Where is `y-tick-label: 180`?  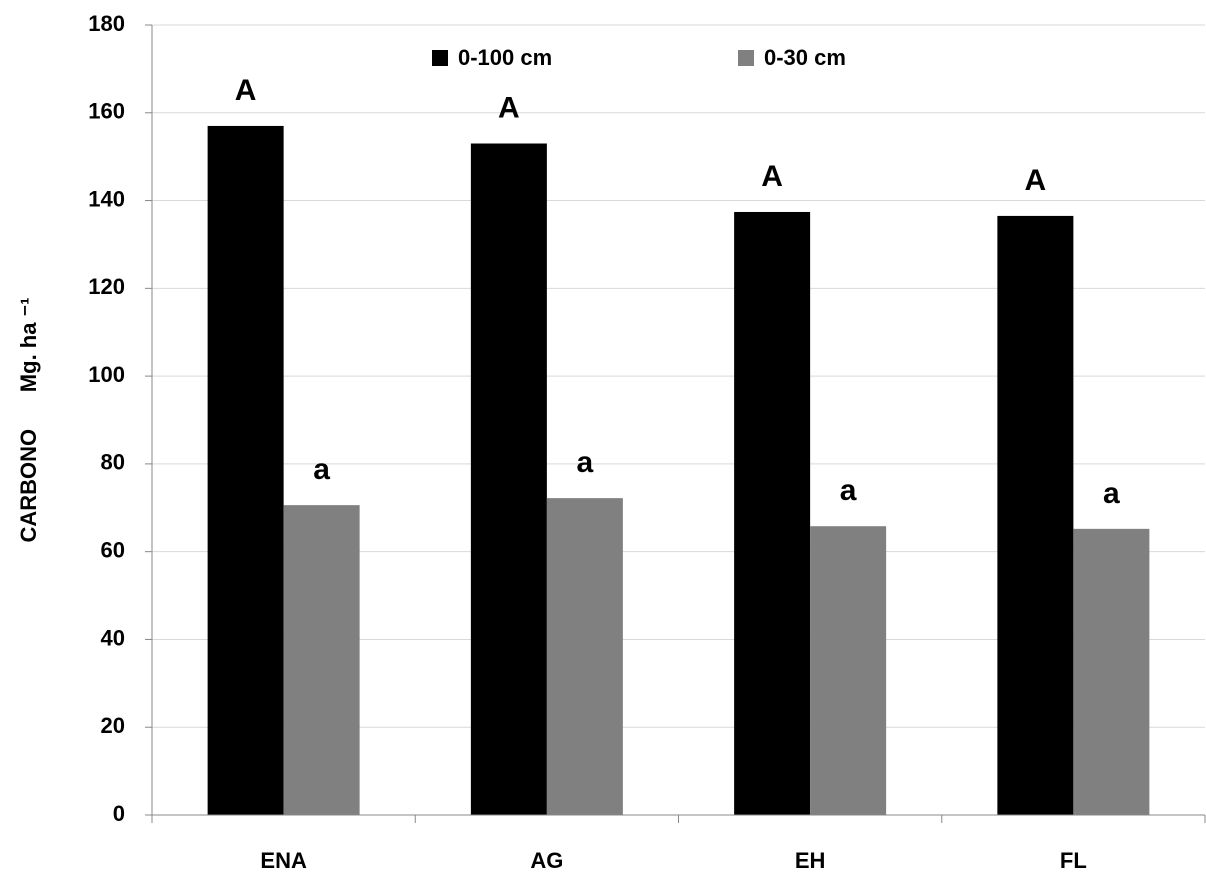
y-tick-label: 180 is located at coordinates (106, 23).